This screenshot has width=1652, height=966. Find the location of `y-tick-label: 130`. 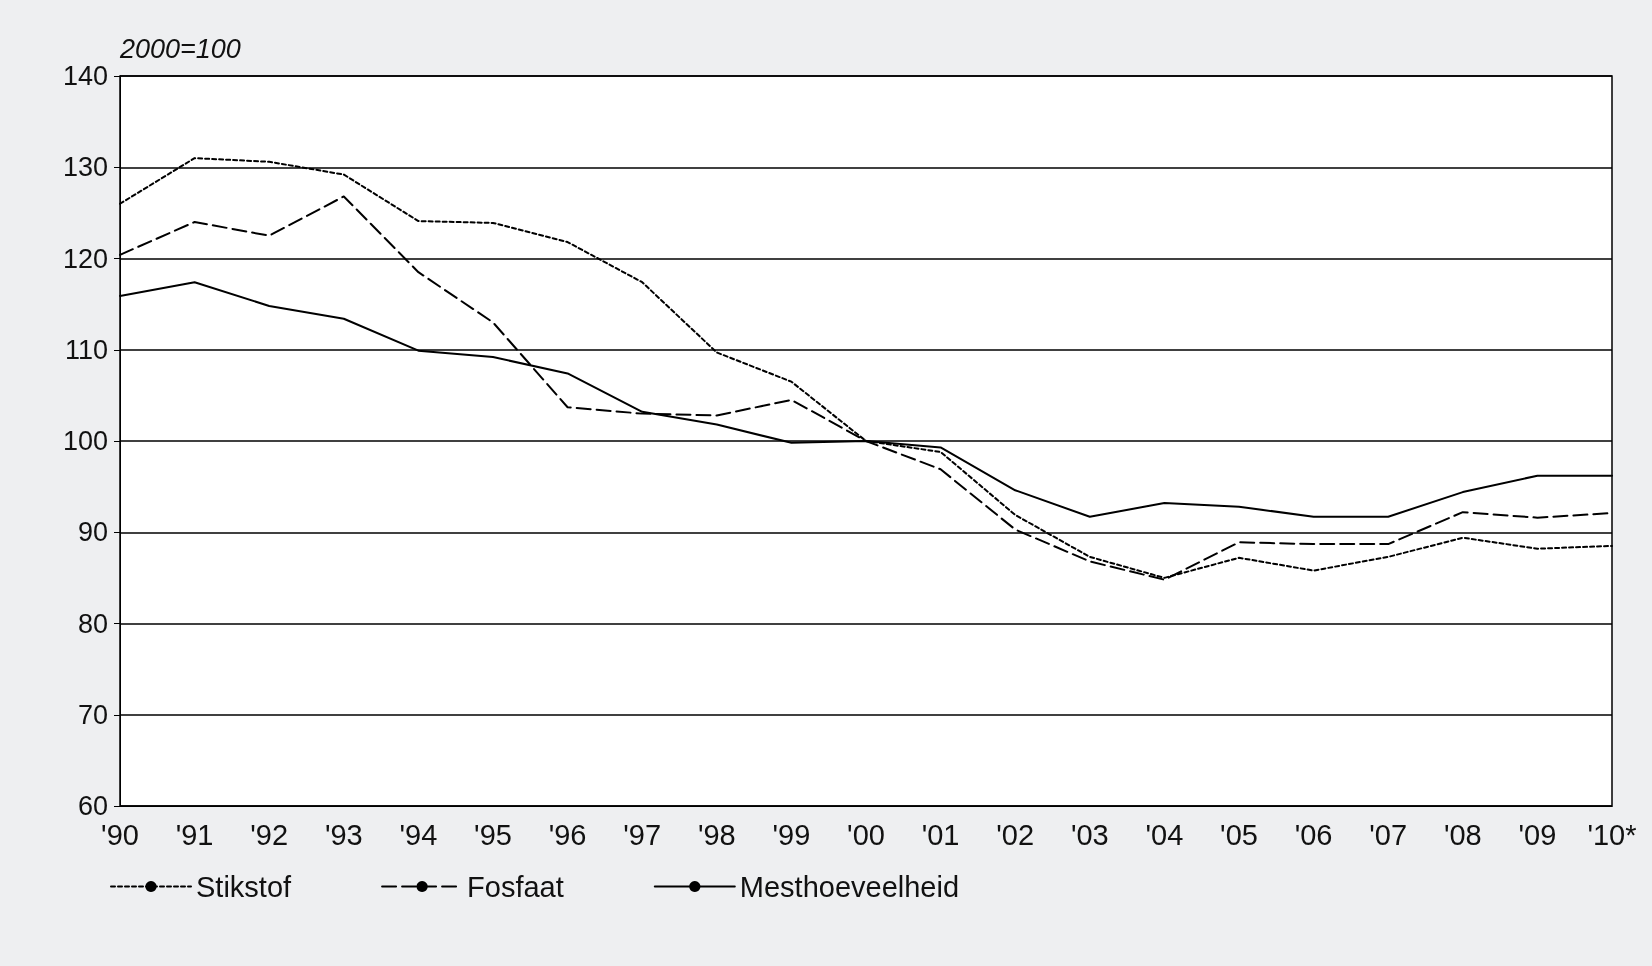

y-tick-label: 130 is located at coordinates (85, 167).